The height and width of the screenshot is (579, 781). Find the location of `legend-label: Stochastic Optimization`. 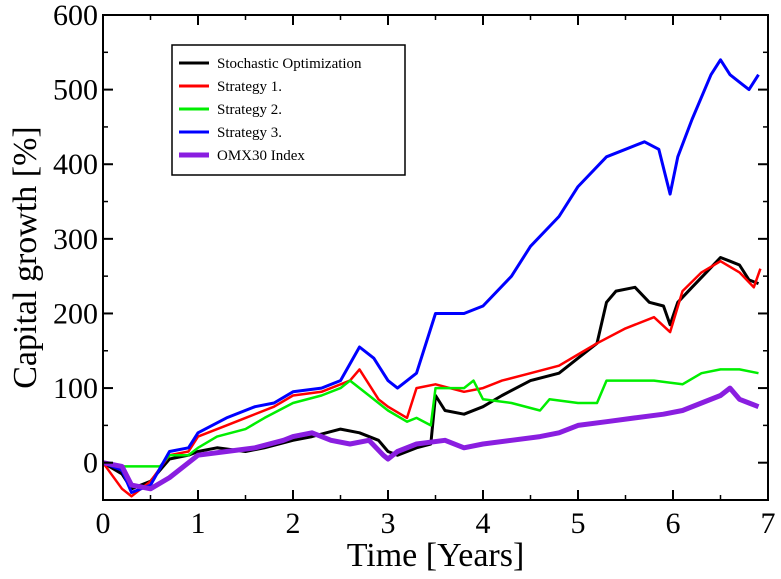

legend-label: Stochastic Optimization is located at coordinates (289, 64).